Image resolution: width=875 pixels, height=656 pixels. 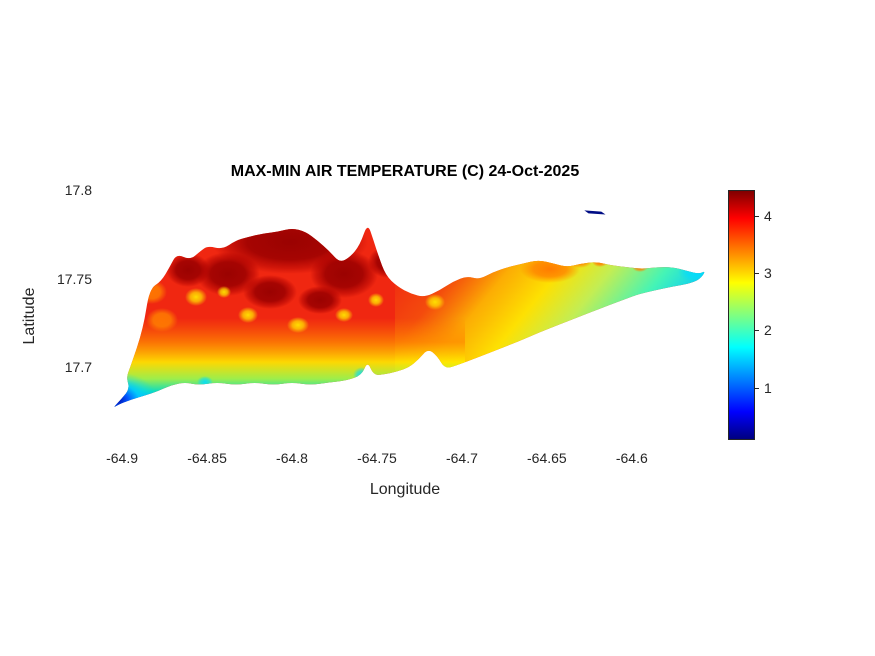 I want to click on x-tick-label: -64.65, so click(x=547, y=458).